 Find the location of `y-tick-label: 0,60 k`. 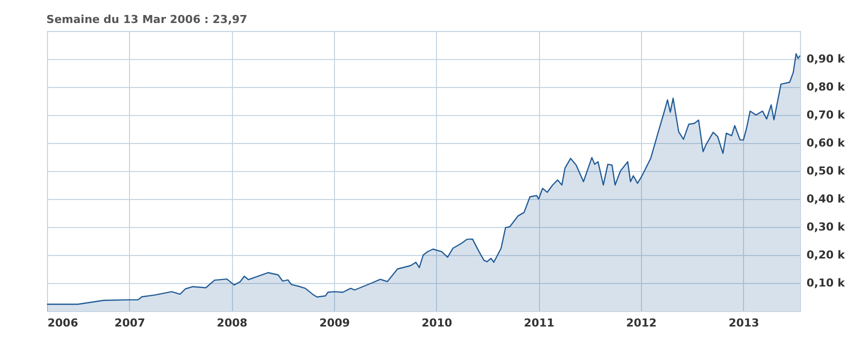

y-tick-label: 0,60 k is located at coordinates (826, 143).